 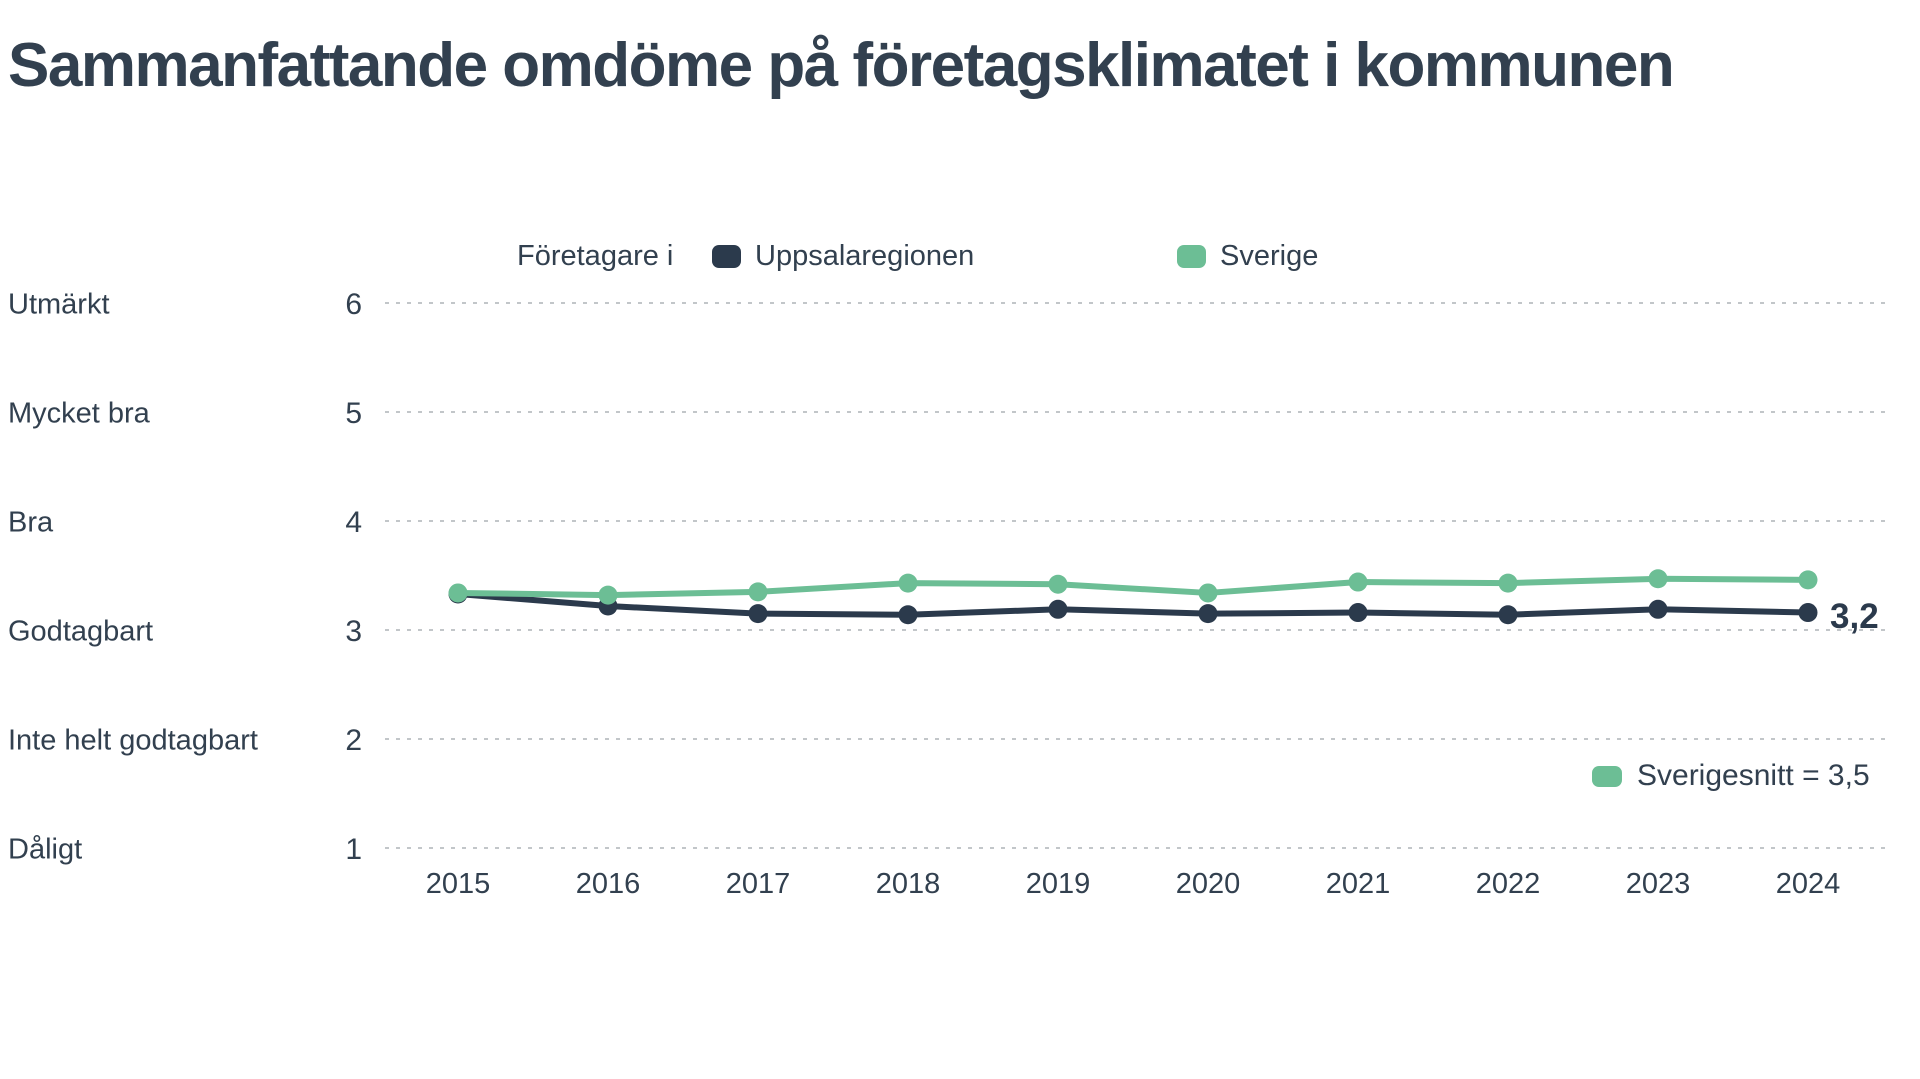 I want to click on data-point-sverige-2016, so click(x=608, y=595).